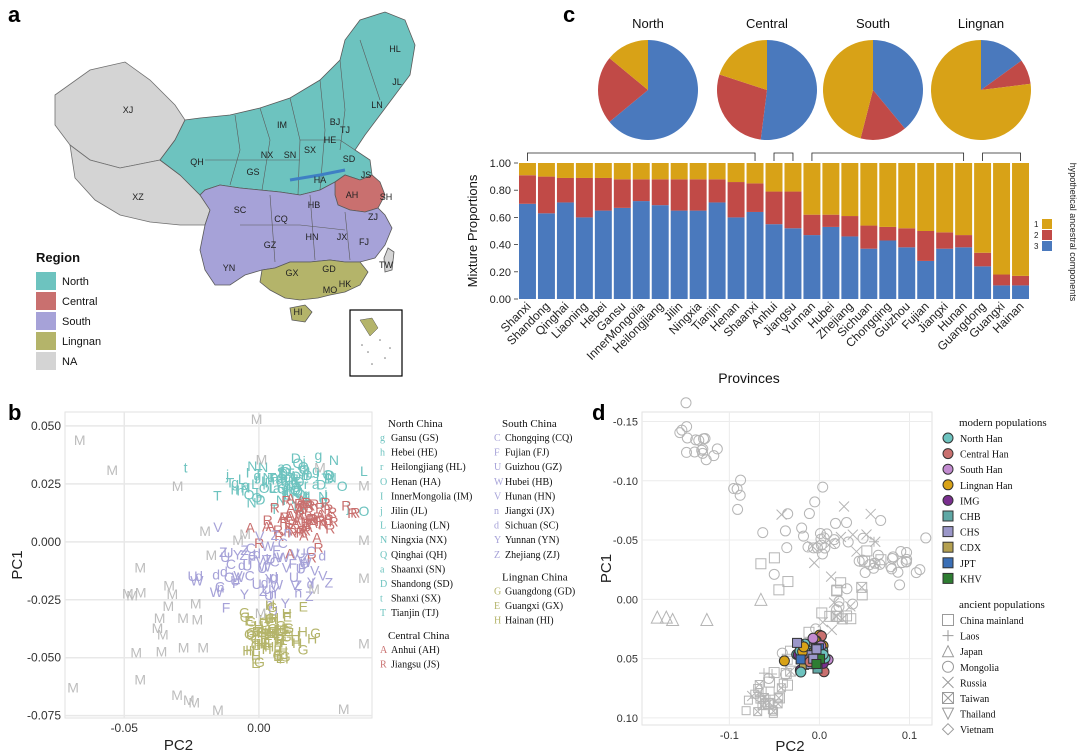 This screenshot has width=1080, height=752. I want to click on legend-symbol: V, so click(498, 496).